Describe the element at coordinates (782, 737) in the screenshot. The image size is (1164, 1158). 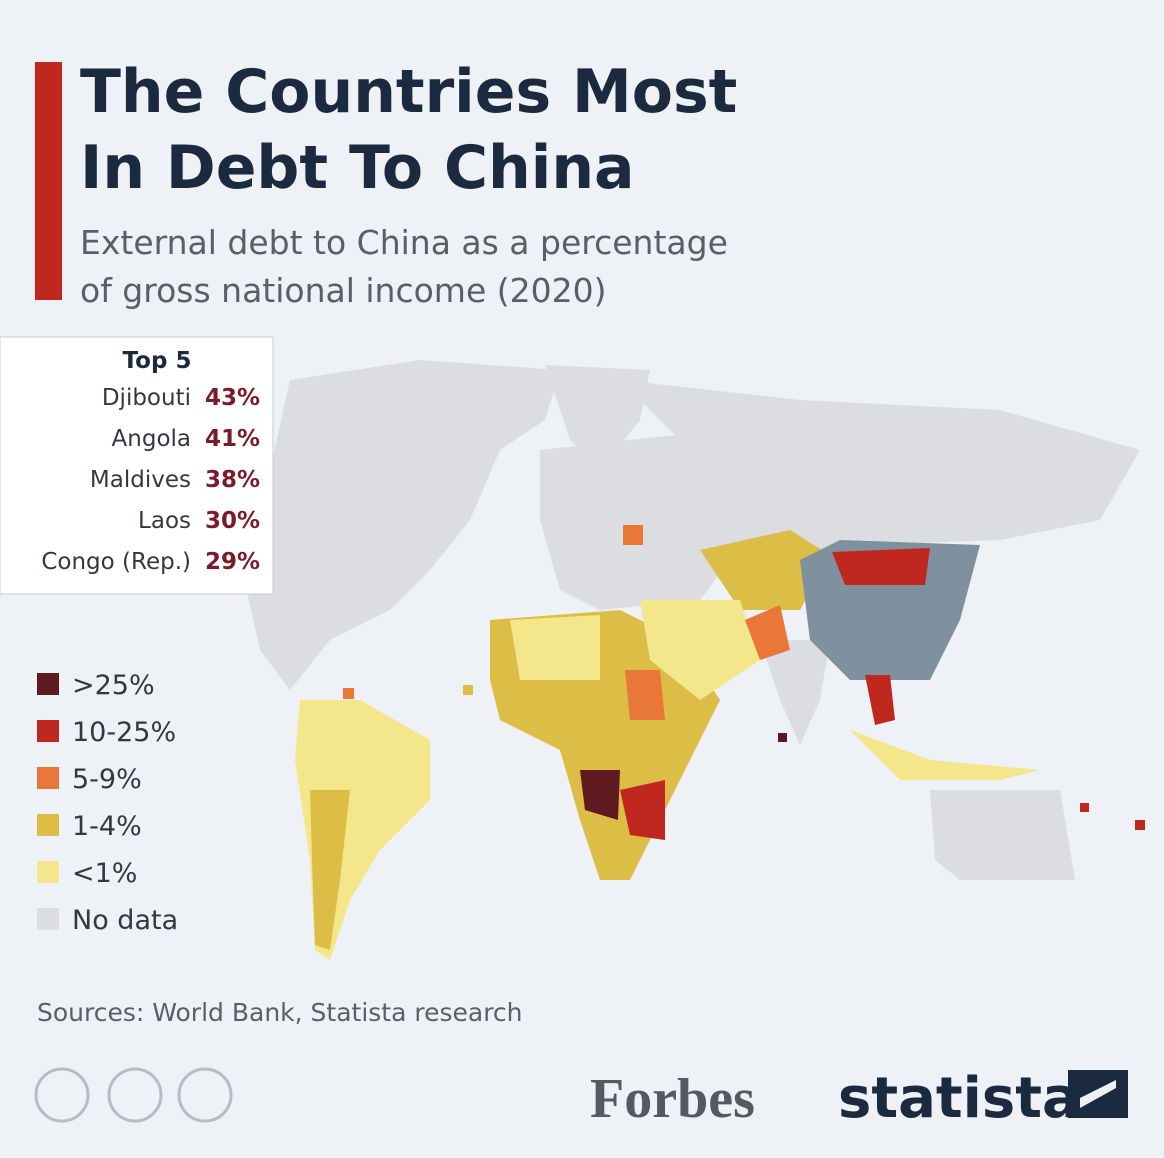
I see `maldives` at that location.